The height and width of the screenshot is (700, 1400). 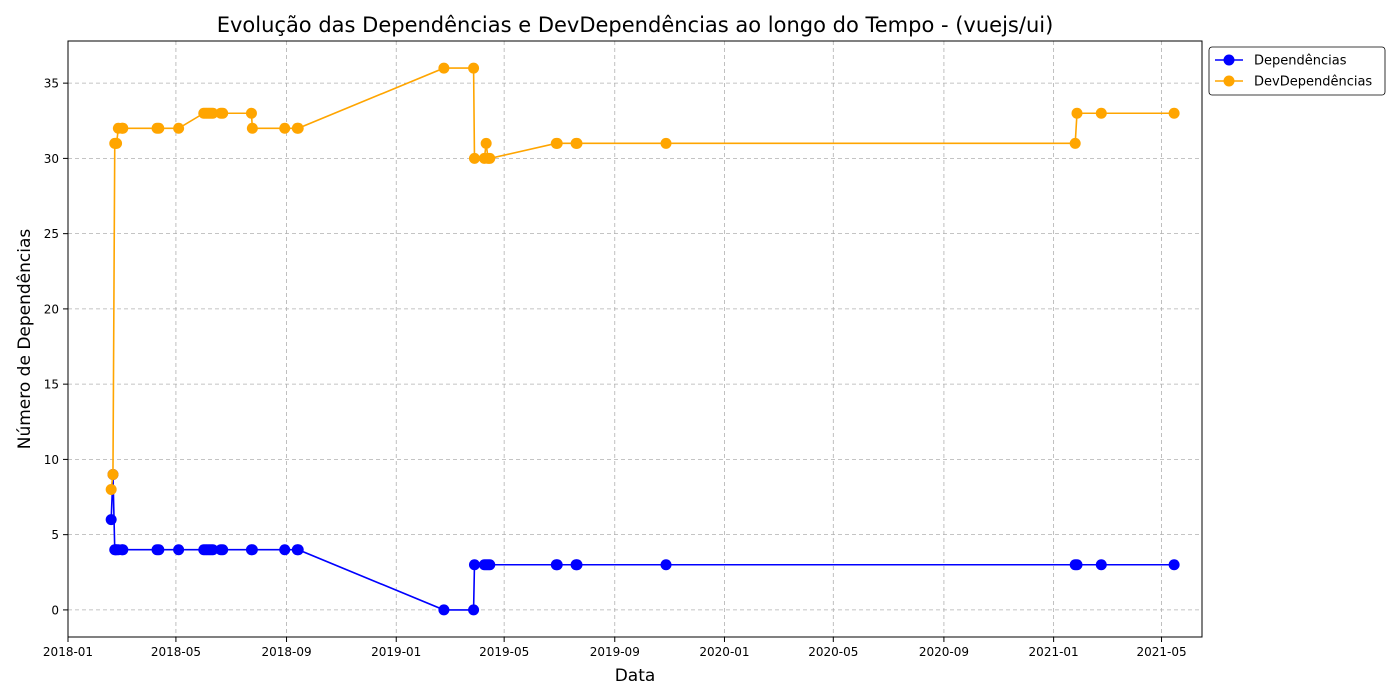 What do you see at coordinates (55, 610) in the screenshot?
I see `y-tick-label: 0` at bounding box center [55, 610].